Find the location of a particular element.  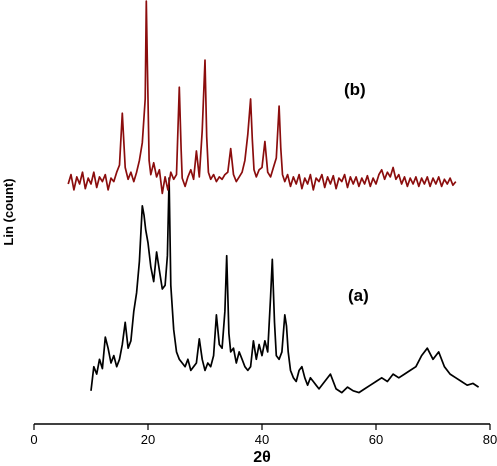

x-axis-title: 2θ is located at coordinates (262, 457).